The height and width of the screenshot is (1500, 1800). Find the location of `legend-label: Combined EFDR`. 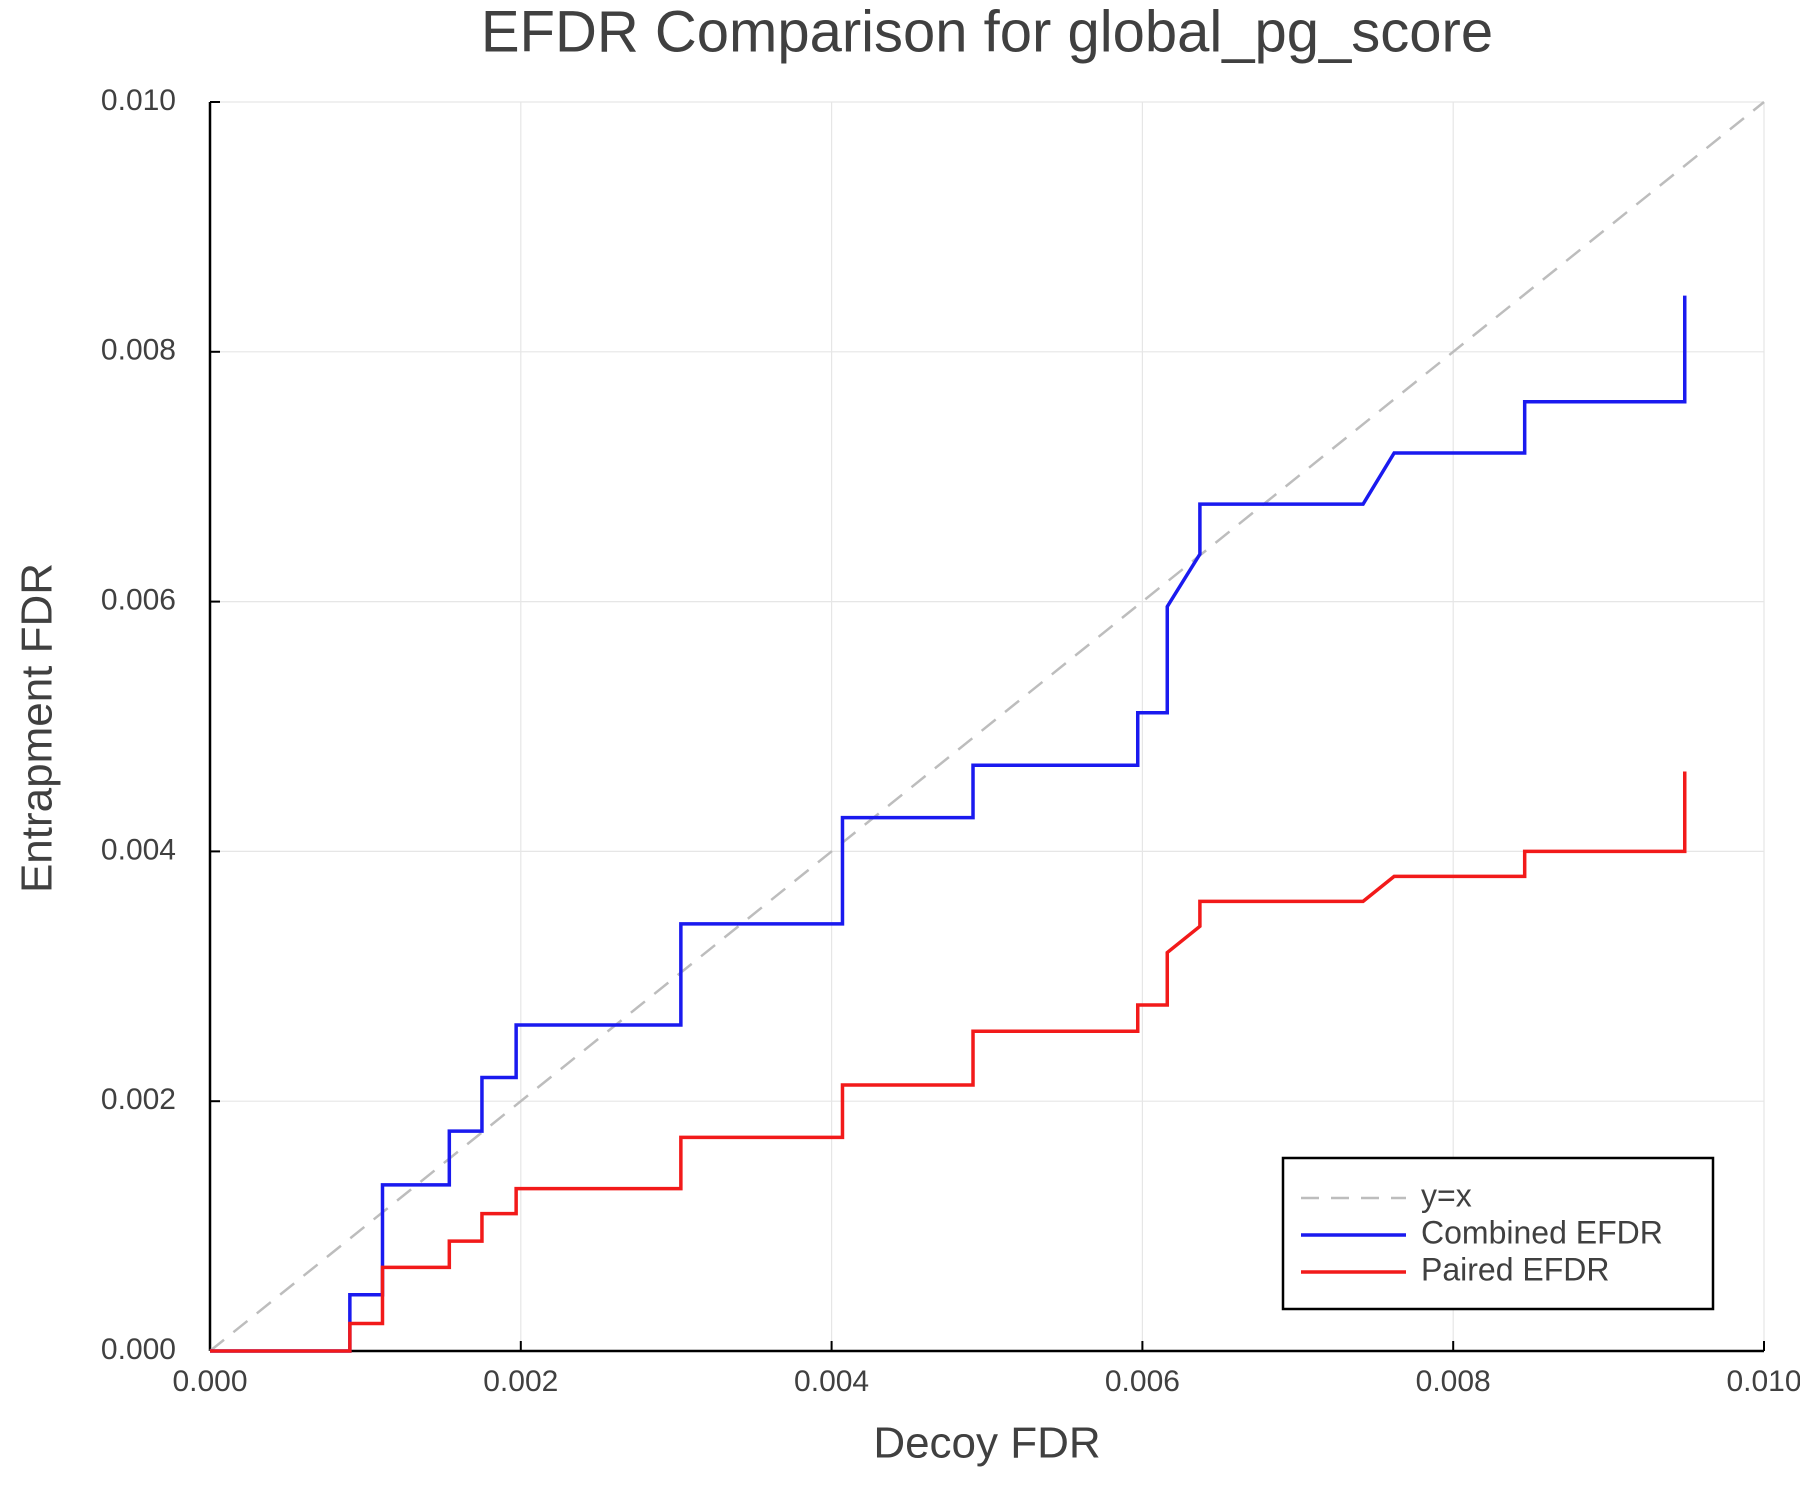

legend-label: Combined EFDR is located at coordinates (1542, 1232).